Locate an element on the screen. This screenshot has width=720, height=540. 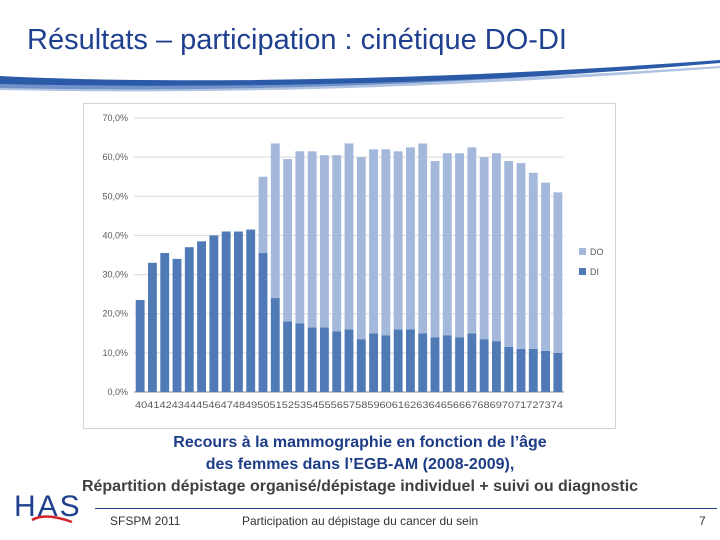
has-logo: HAS is located at coordinates (48, 507).